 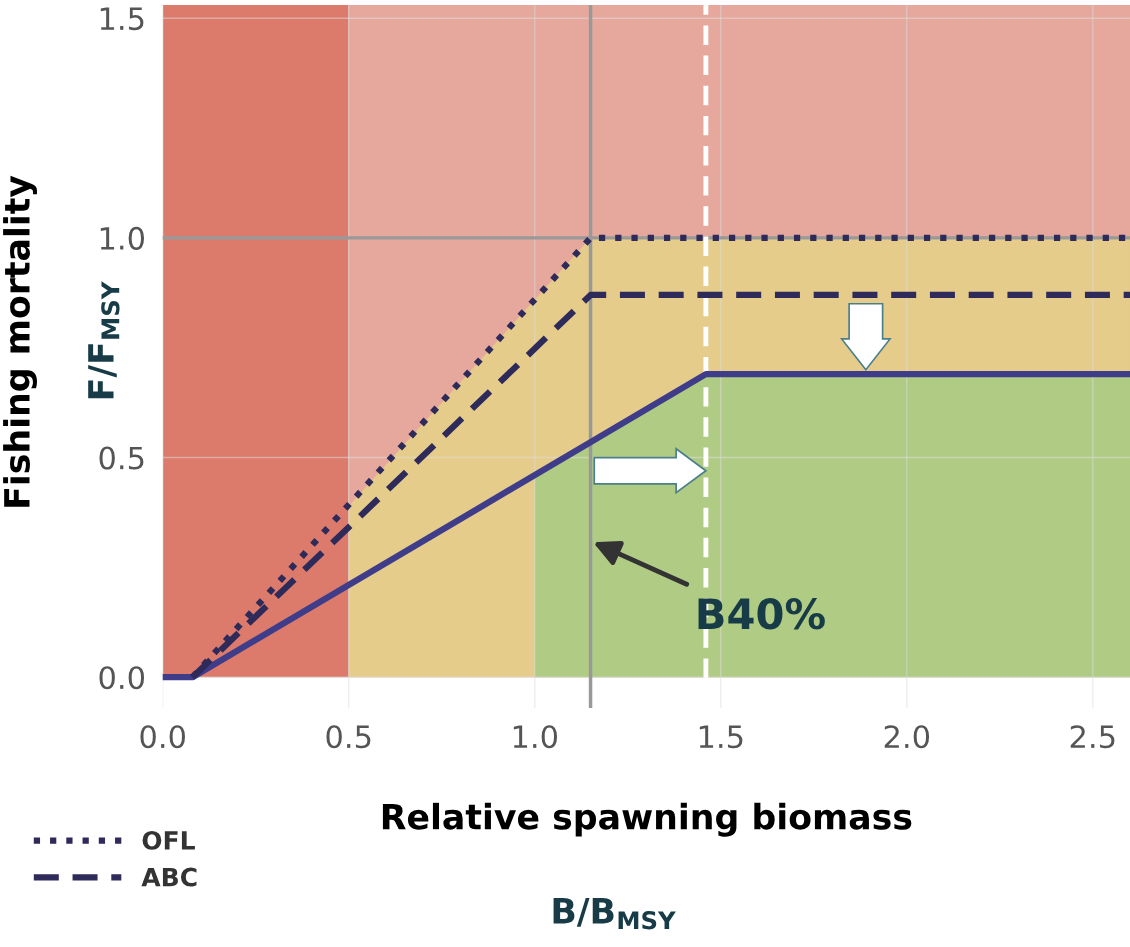 I want to click on x-tick-label: 1.0, so click(x=535, y=737).